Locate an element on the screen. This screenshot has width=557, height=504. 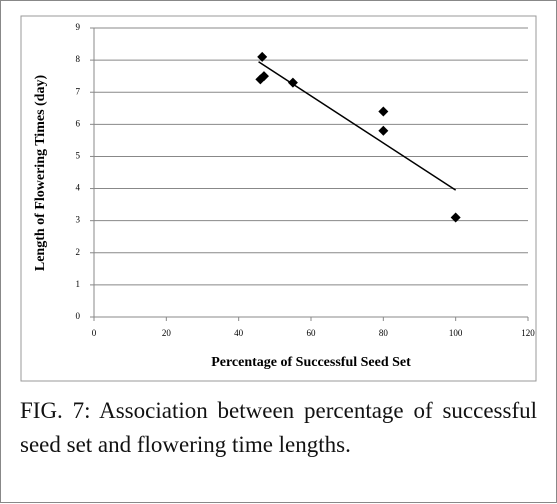
x-tick-label: 20 is located at coordinates (167, 333).